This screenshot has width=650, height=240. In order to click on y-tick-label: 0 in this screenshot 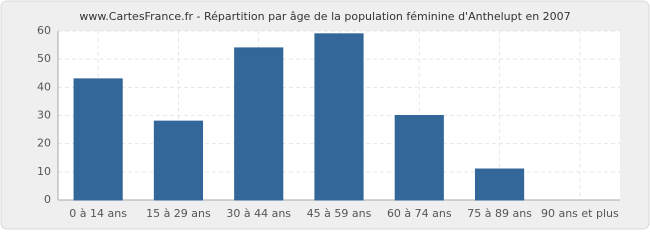, I will do `click(47, 199)`.